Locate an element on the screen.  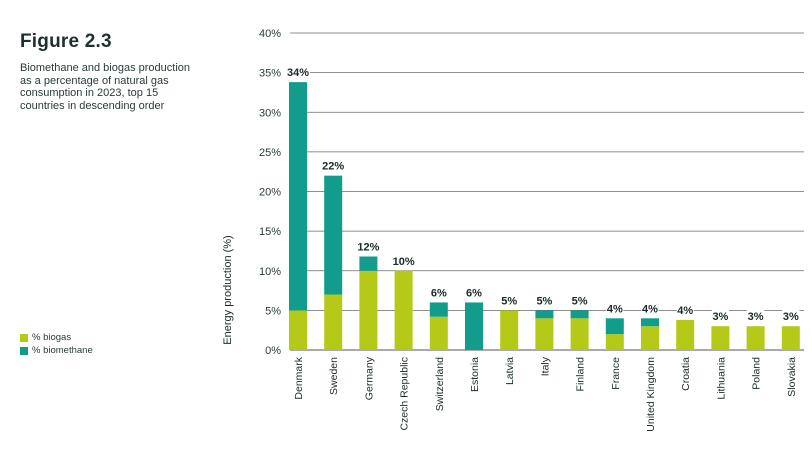
x-tick-label-0: Denmark is located at coordinates (299, 377).